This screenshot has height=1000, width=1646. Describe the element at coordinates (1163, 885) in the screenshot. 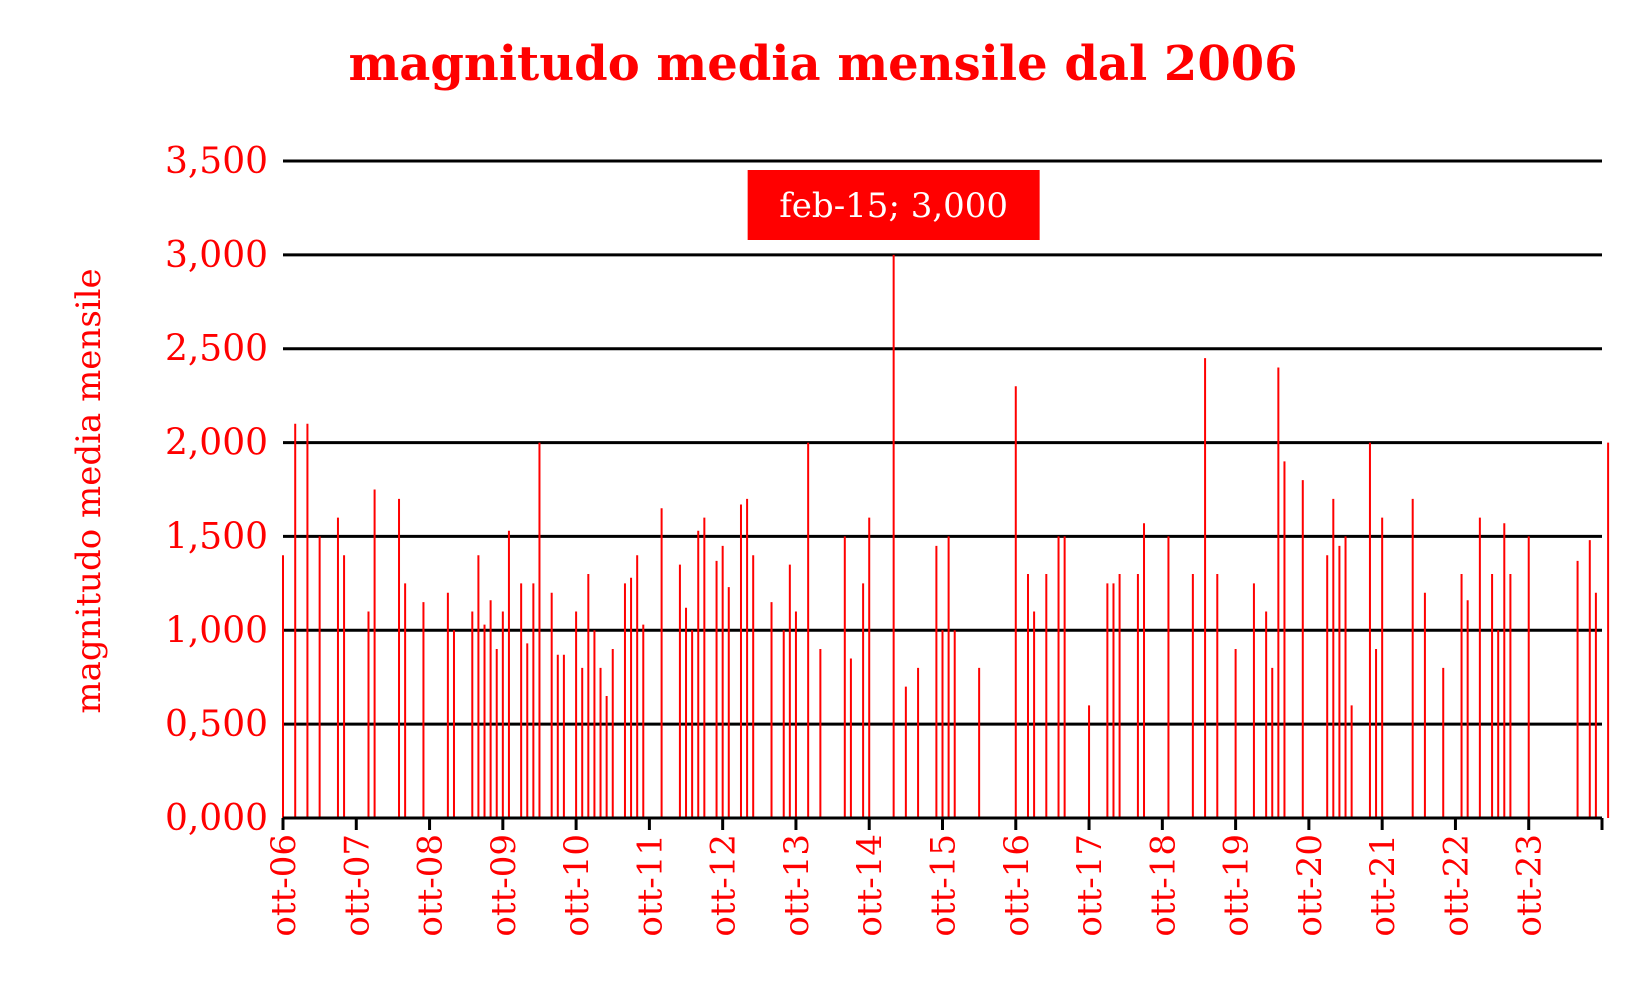

I see `x-tick-label: ott-18` at that location.